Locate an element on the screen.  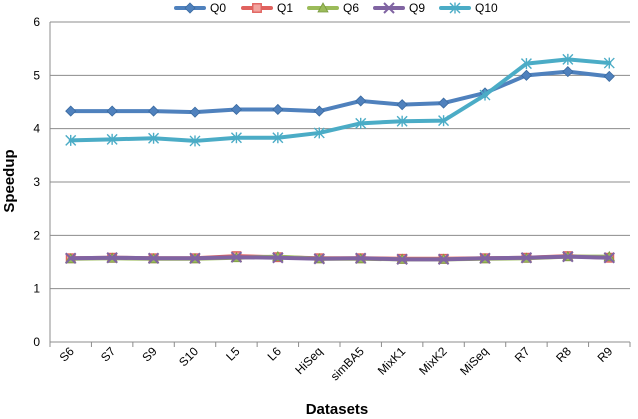
x-tick-label: MixK2 is located at coordinates (433, 361).